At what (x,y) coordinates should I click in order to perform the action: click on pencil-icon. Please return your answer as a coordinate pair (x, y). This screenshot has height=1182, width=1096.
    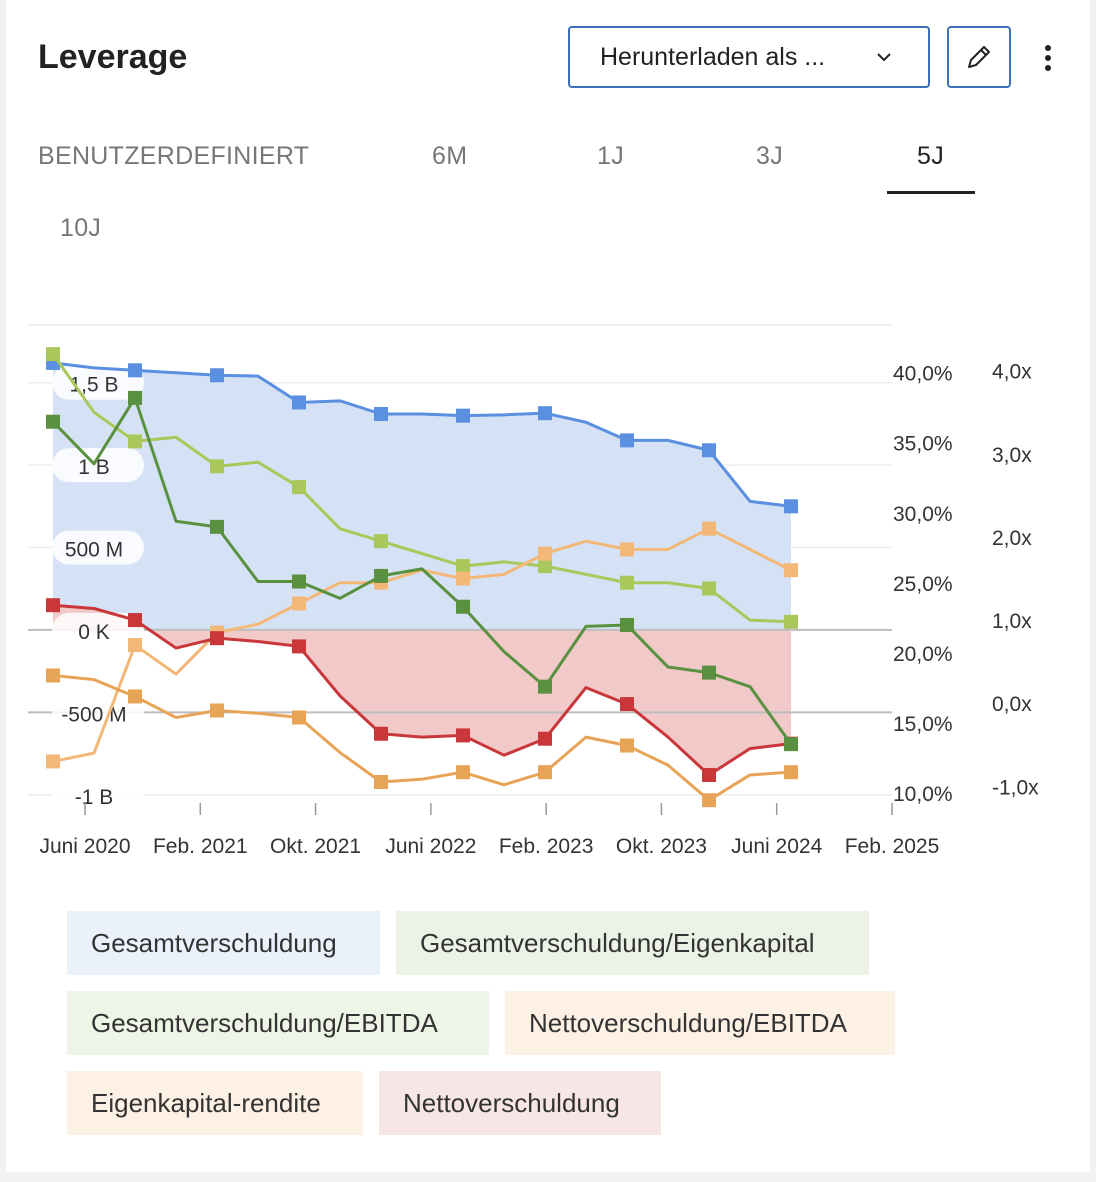
    Looking at the image, I should click on (979, 57).